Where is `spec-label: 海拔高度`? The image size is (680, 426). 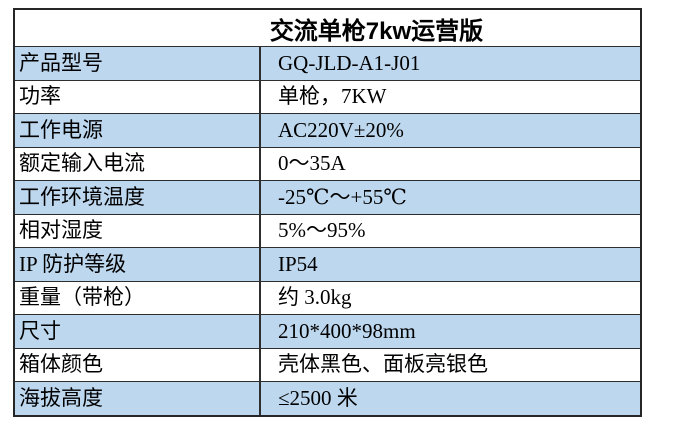
spec-label: 海拔高度 is located at coordinates (138, 398).